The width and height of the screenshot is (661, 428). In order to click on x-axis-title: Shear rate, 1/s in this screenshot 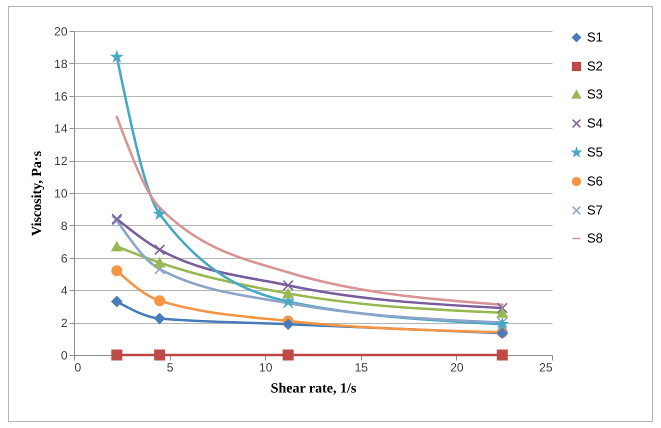, I will do `click(313, 389)`.